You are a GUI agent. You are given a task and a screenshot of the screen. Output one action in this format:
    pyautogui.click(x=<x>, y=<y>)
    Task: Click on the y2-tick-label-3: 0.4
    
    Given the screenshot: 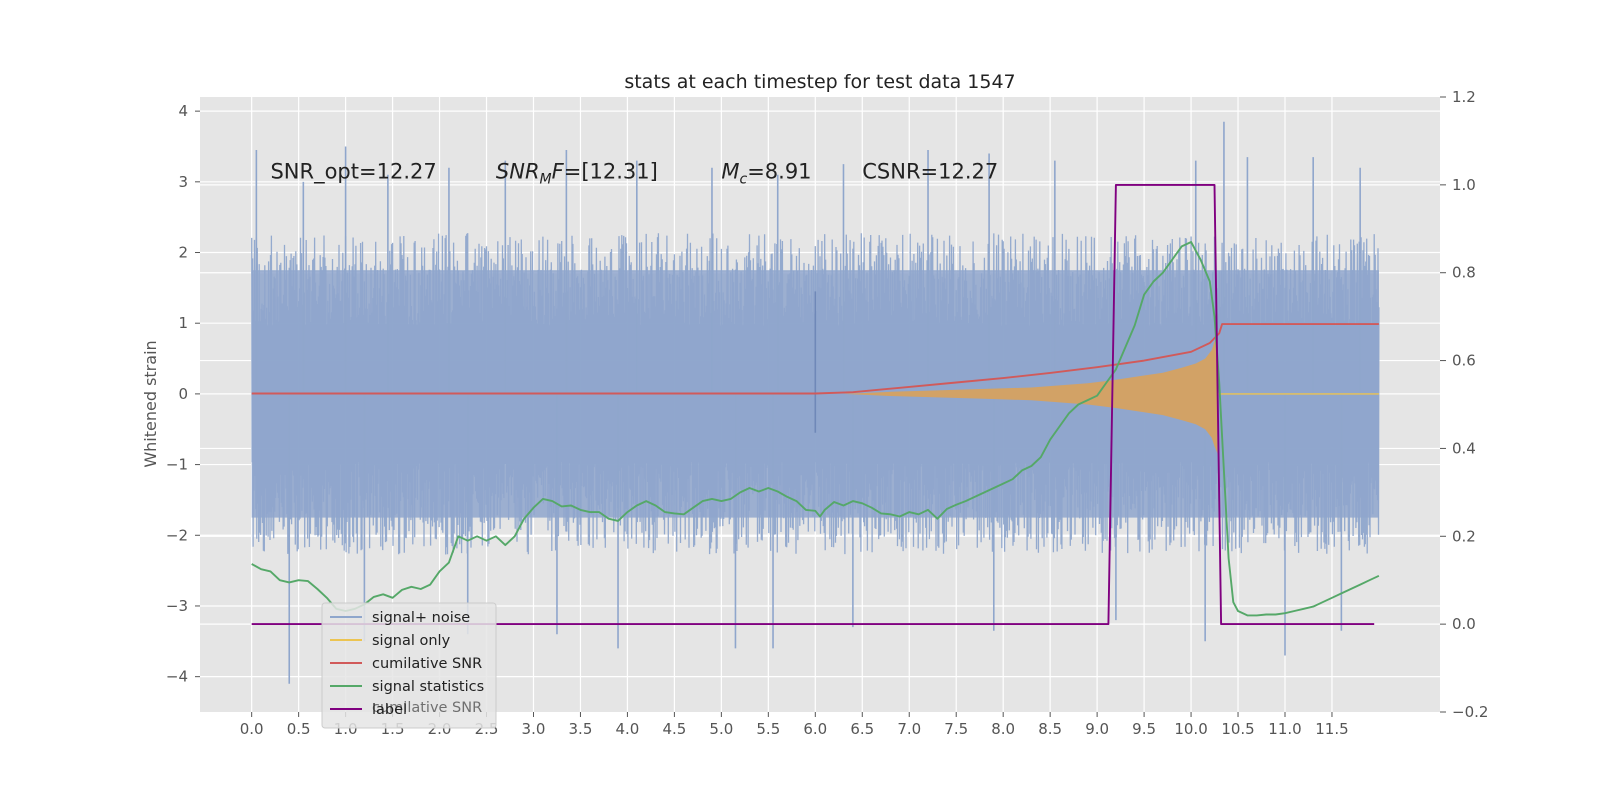 What is the action you would take?
    pyautogui.click(x=1464, y=448)
    